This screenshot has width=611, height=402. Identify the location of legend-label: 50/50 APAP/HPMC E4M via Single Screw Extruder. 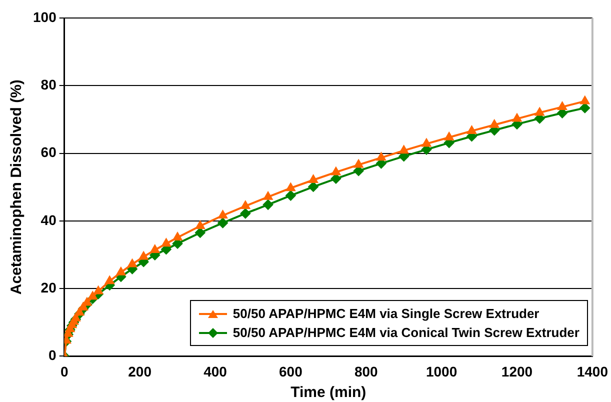
(386, 314).